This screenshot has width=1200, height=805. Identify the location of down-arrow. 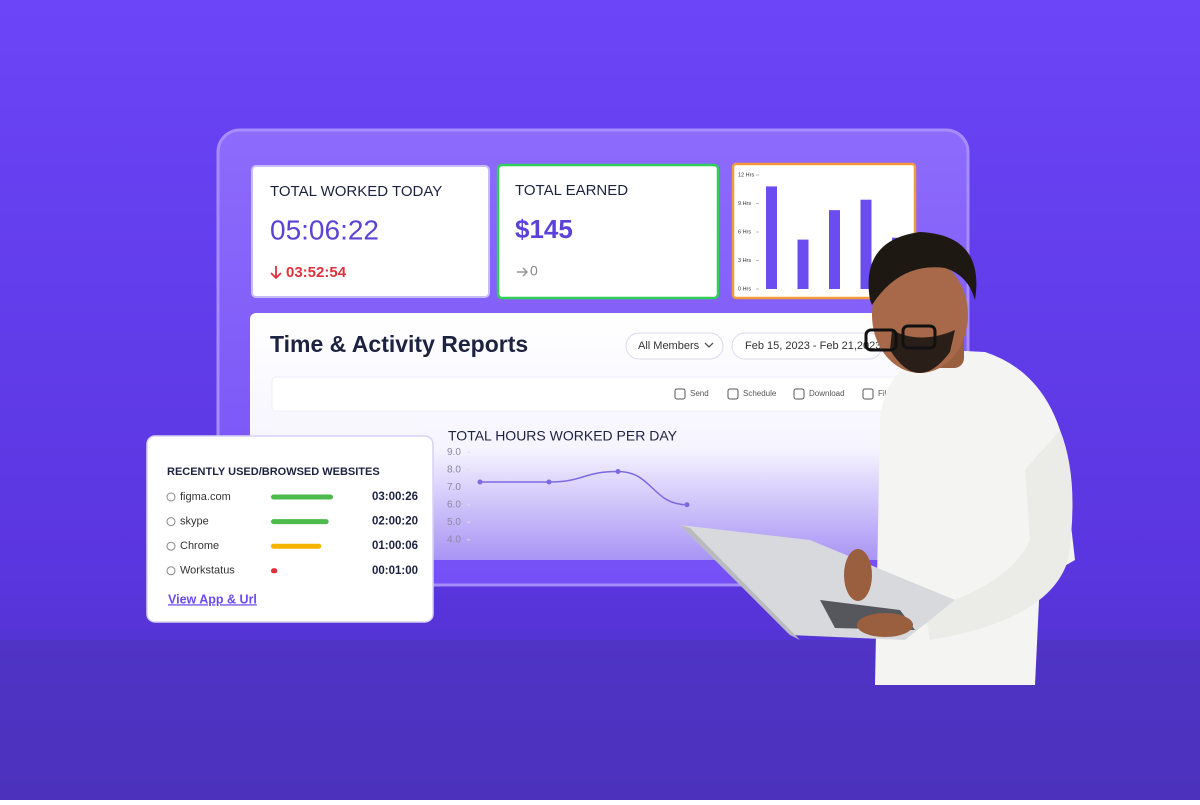
(276, 273).